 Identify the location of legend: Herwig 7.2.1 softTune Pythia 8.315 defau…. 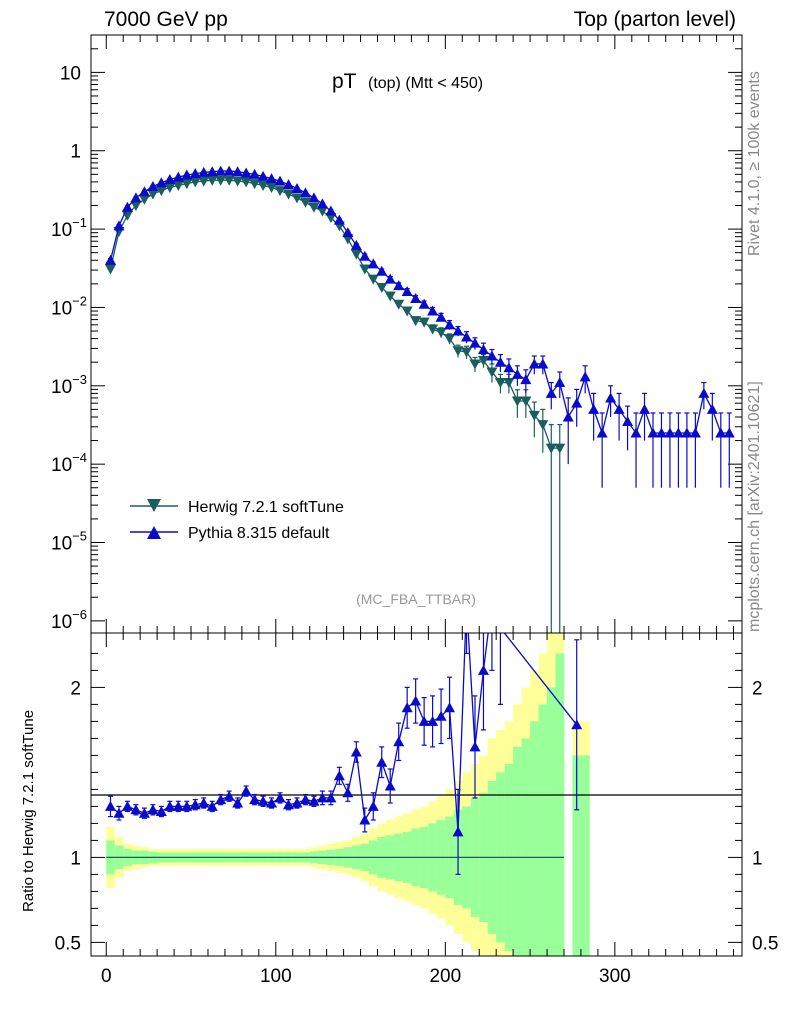
(237, 520).